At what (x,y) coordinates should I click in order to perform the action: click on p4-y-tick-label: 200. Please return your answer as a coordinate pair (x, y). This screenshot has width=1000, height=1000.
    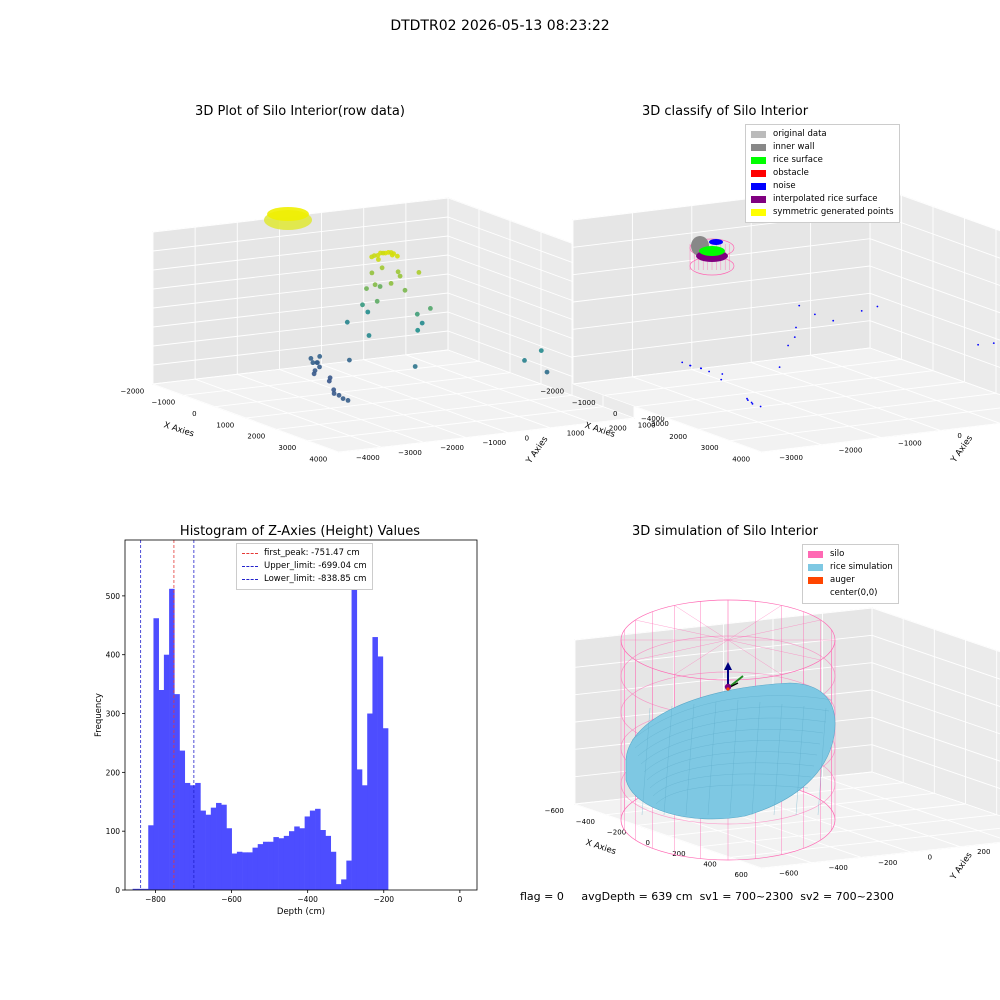
    Looking at the image, I should click on (983, 852).